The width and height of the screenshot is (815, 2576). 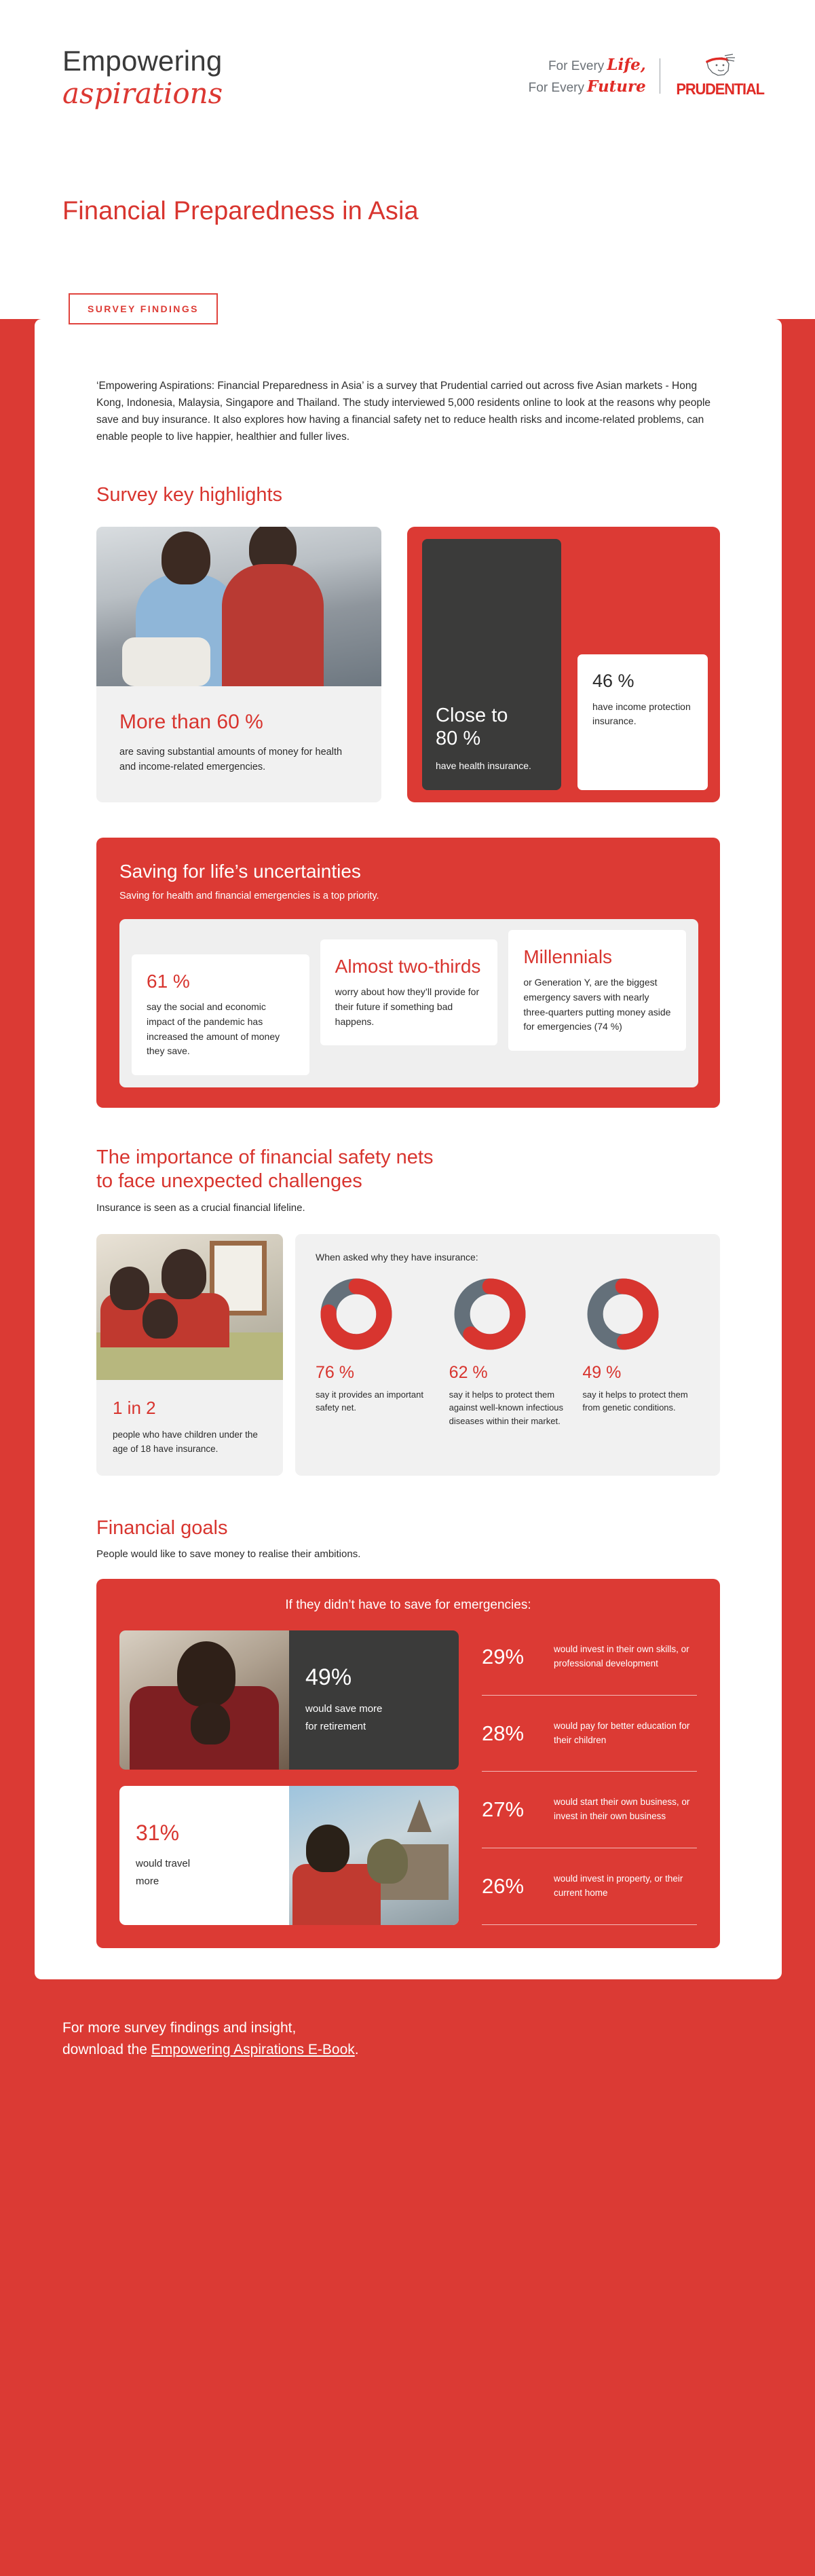 I want to click on donut-annotation-76: say it provides an important safety net., so click(x=369, y=1401).